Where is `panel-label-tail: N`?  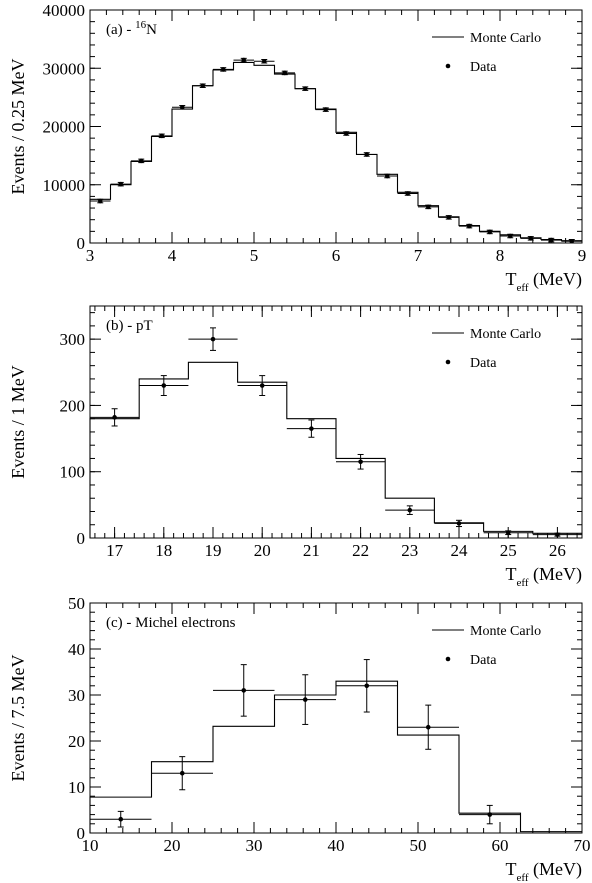
panel-label-tail: N is located at coordinates (151, 30).